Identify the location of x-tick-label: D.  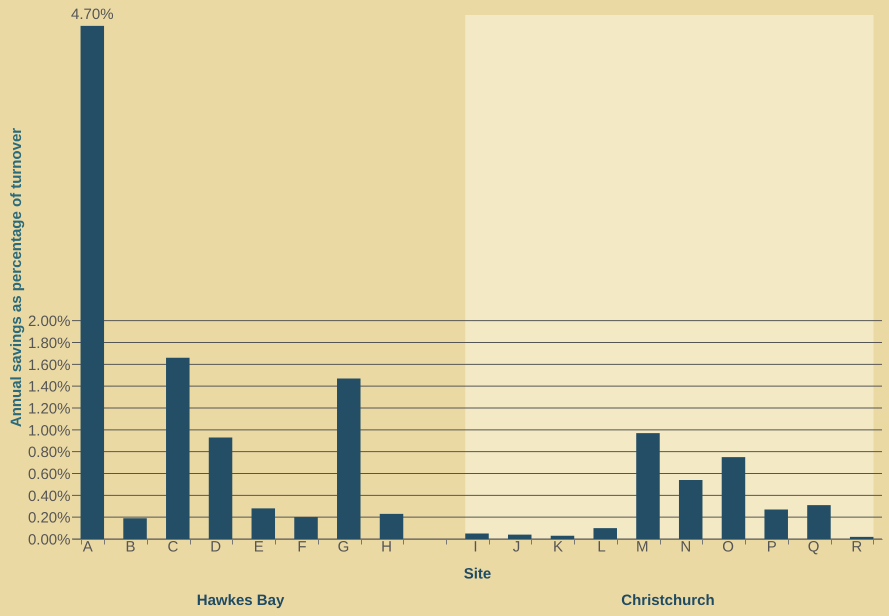
(216, 547).